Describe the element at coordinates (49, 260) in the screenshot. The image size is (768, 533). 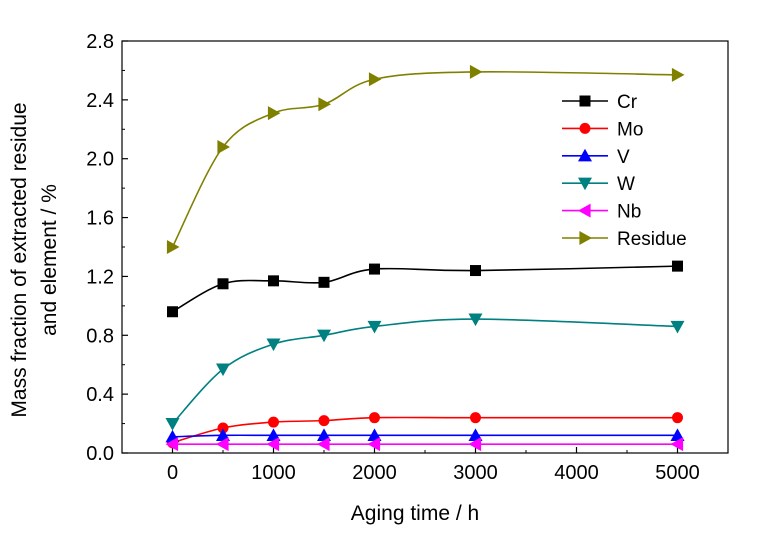
I see `y-axis-title-line-2: and element / %` at that location.